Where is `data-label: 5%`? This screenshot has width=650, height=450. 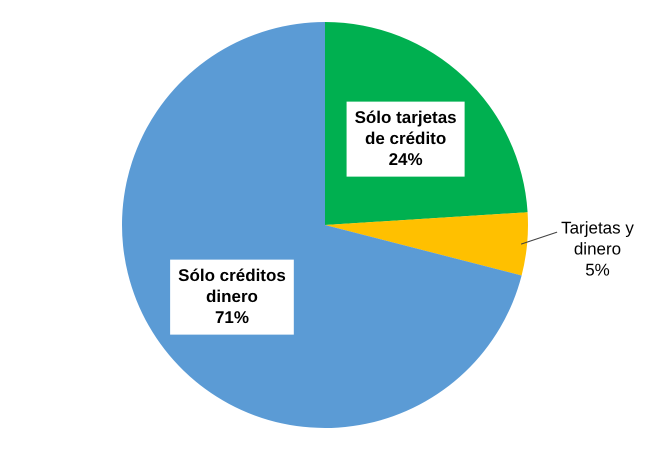 data-label: 5% is located at coordinates (597, 270).